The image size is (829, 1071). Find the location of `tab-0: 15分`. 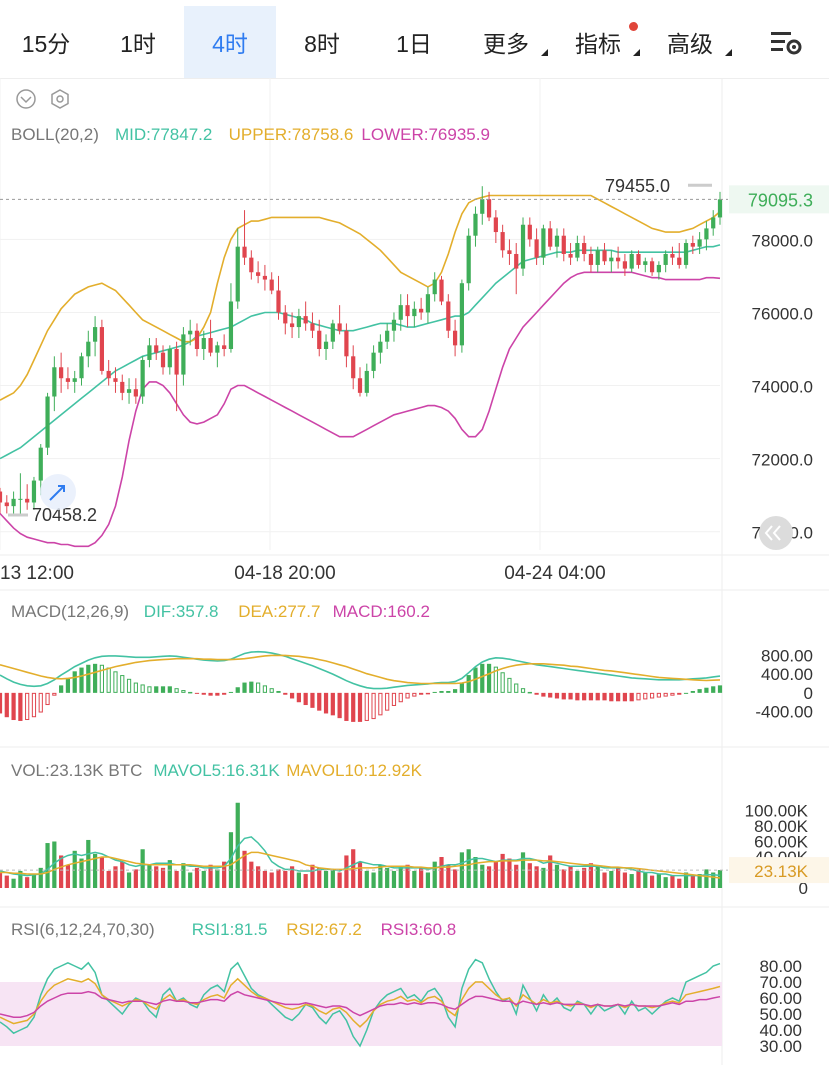

tab-0: 15分 is located at coordinates (46, 42).